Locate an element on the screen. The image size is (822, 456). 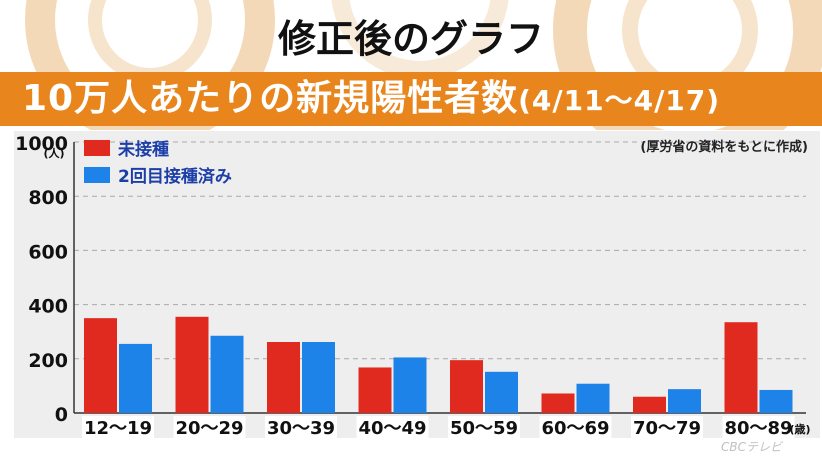
source-note: (厚労省の資料をもとに作成) is located at coordinates (724, 147).